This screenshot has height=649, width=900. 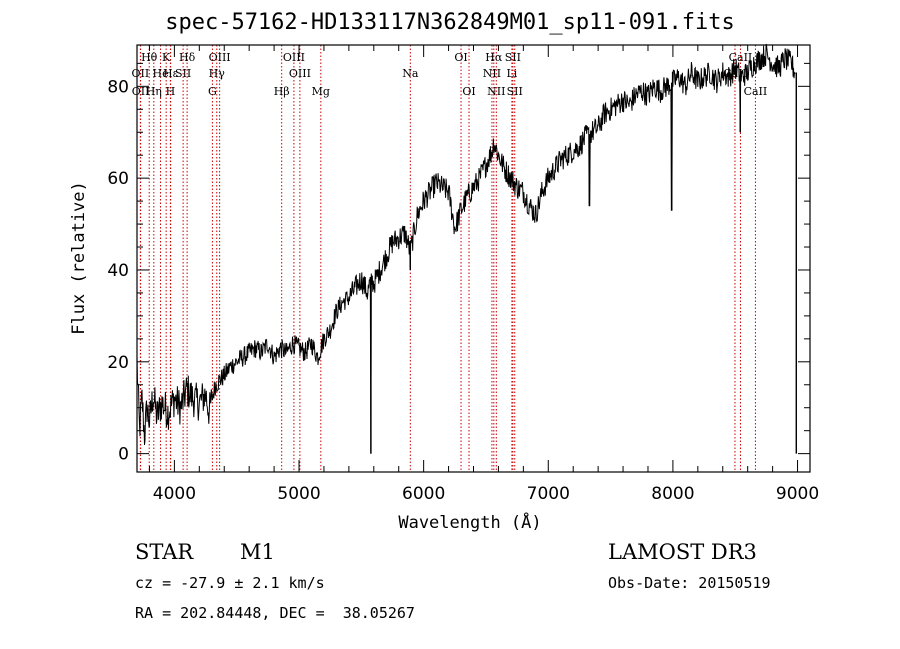 What do you see at coordinates (118, 179) in the screenshot?
I see `y-tick-label: 60` at bounding box center [118, 179].